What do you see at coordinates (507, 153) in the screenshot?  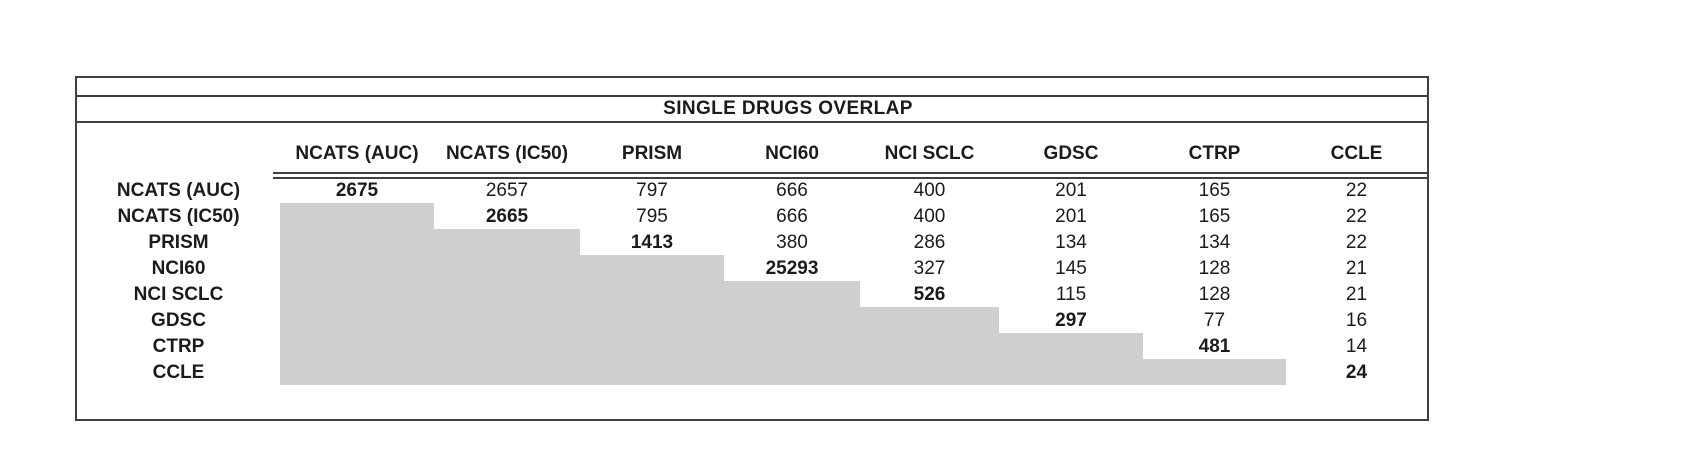 I see `col-header: NCATS (IC50)` at bounding box center [507, 153].